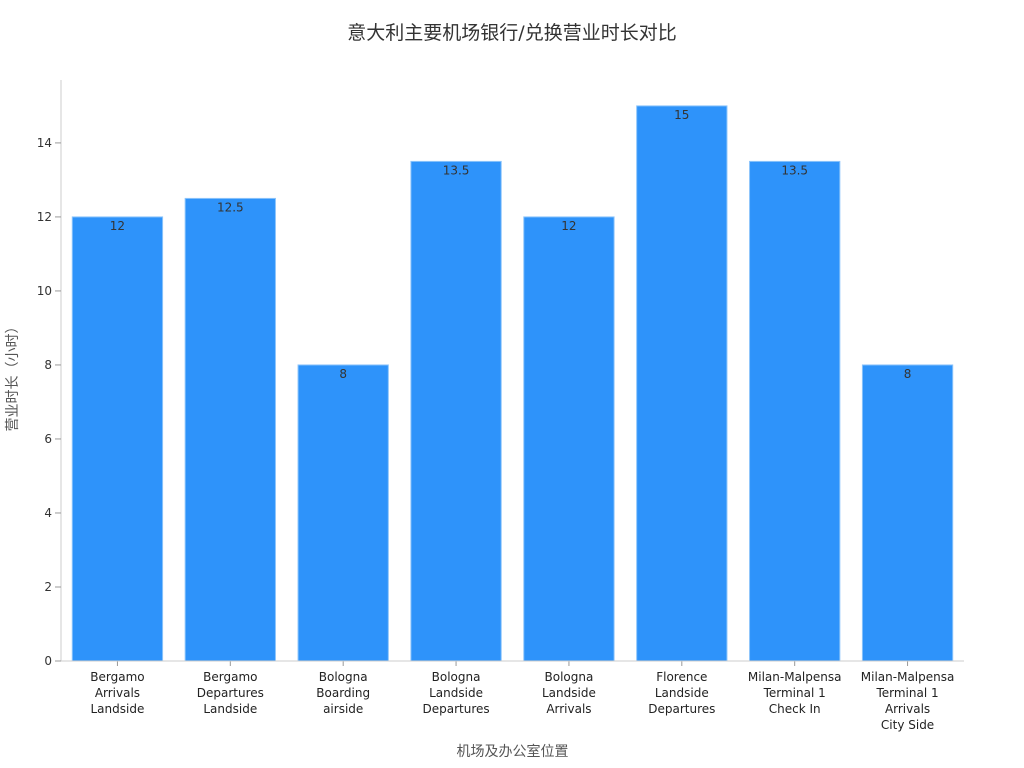 The height and width of the screenshot is (768, 1024). I want to click on y-tick-label-4: 8, so click(48, 365).